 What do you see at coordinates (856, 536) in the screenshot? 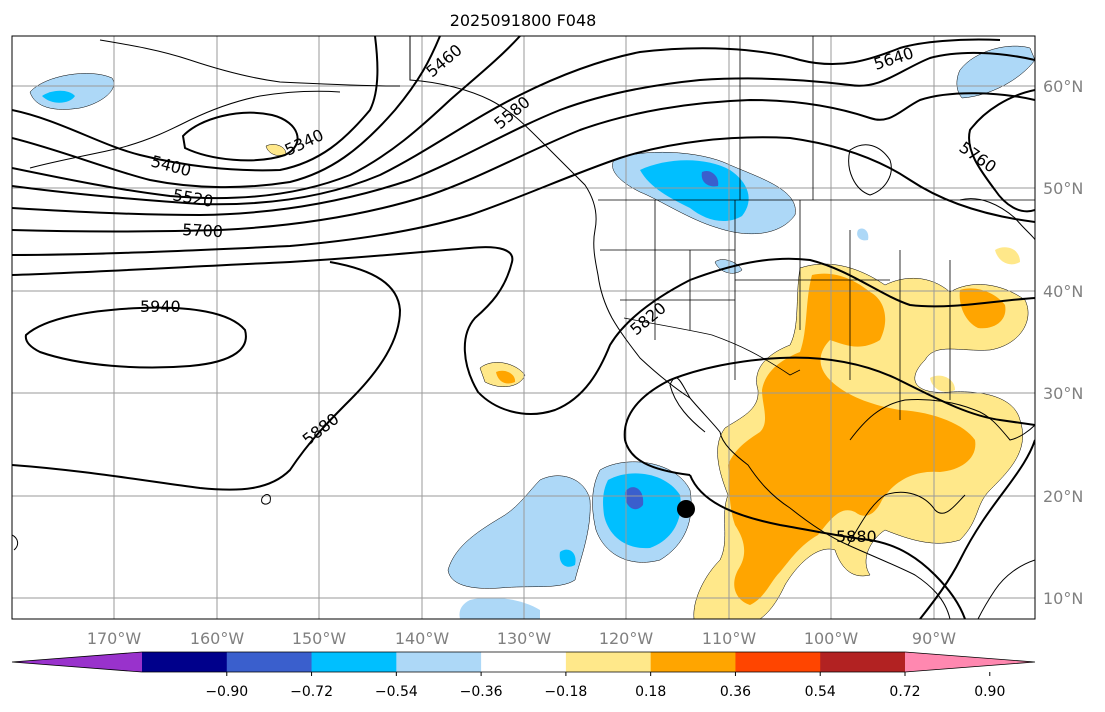
I see `contour-label: 5880` at bounding box center [856, 536].